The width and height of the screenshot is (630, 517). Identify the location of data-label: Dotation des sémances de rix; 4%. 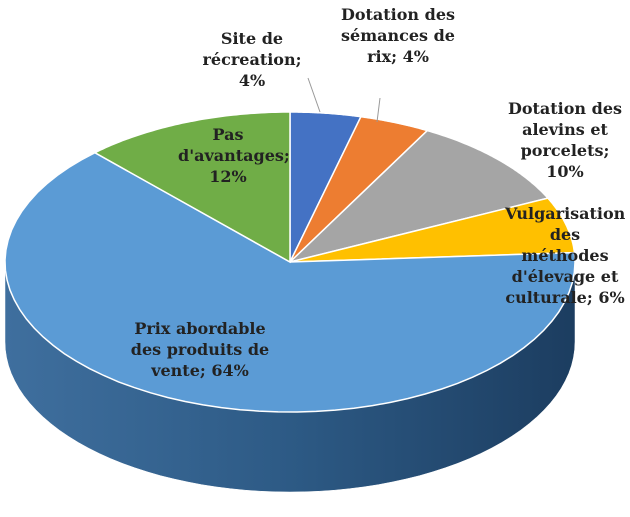
(398, 35).